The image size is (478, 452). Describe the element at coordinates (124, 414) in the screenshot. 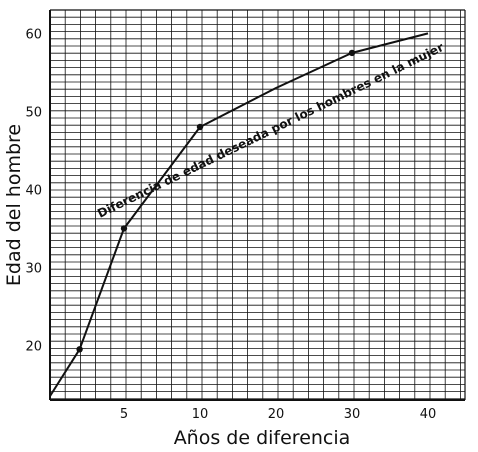

I see `x-tick-label: 5` at that location.